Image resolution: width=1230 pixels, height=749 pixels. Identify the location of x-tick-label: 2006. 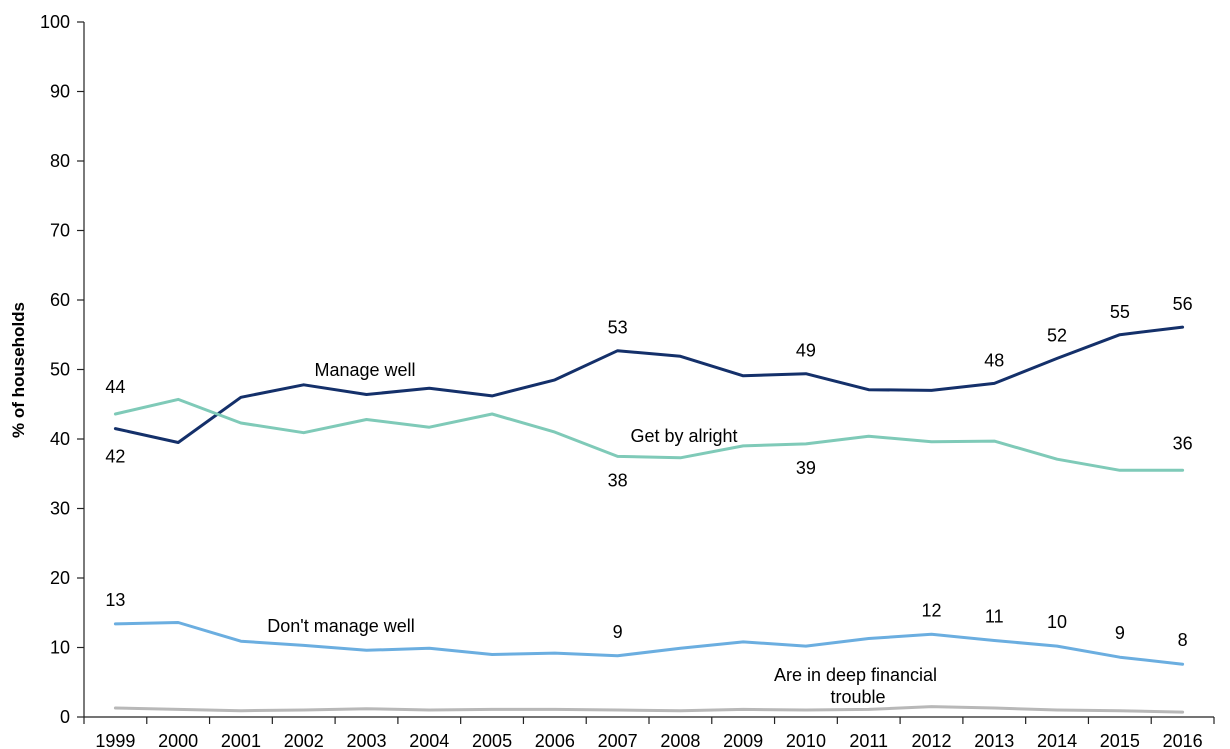
(555, 740).